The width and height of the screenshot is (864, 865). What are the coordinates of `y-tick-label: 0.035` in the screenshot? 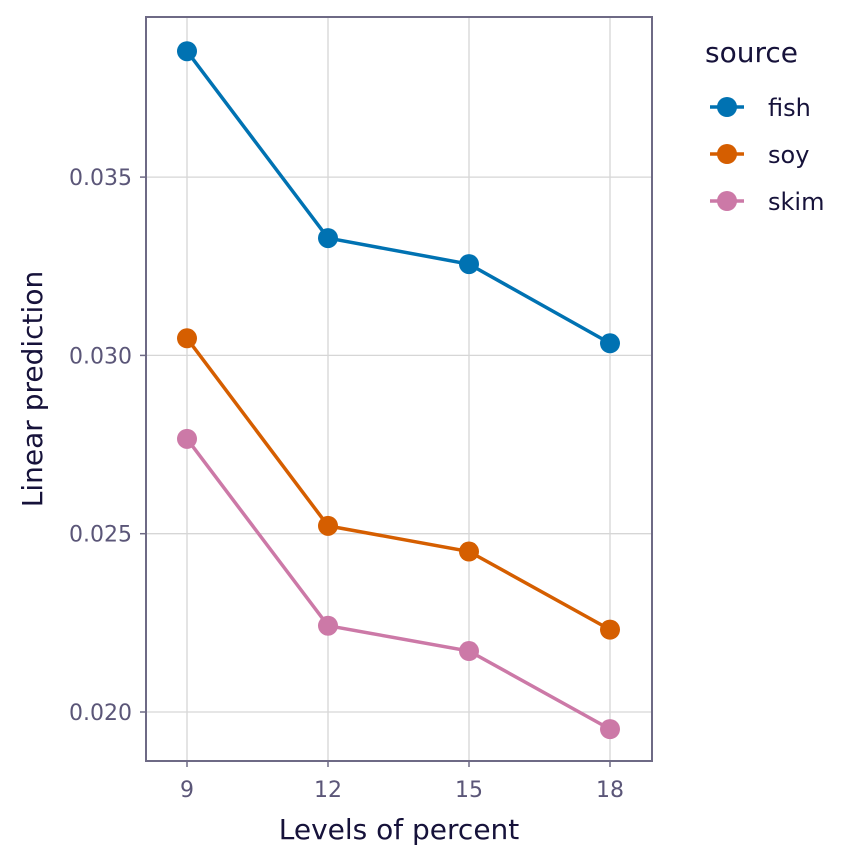 It's located at (100, 178).